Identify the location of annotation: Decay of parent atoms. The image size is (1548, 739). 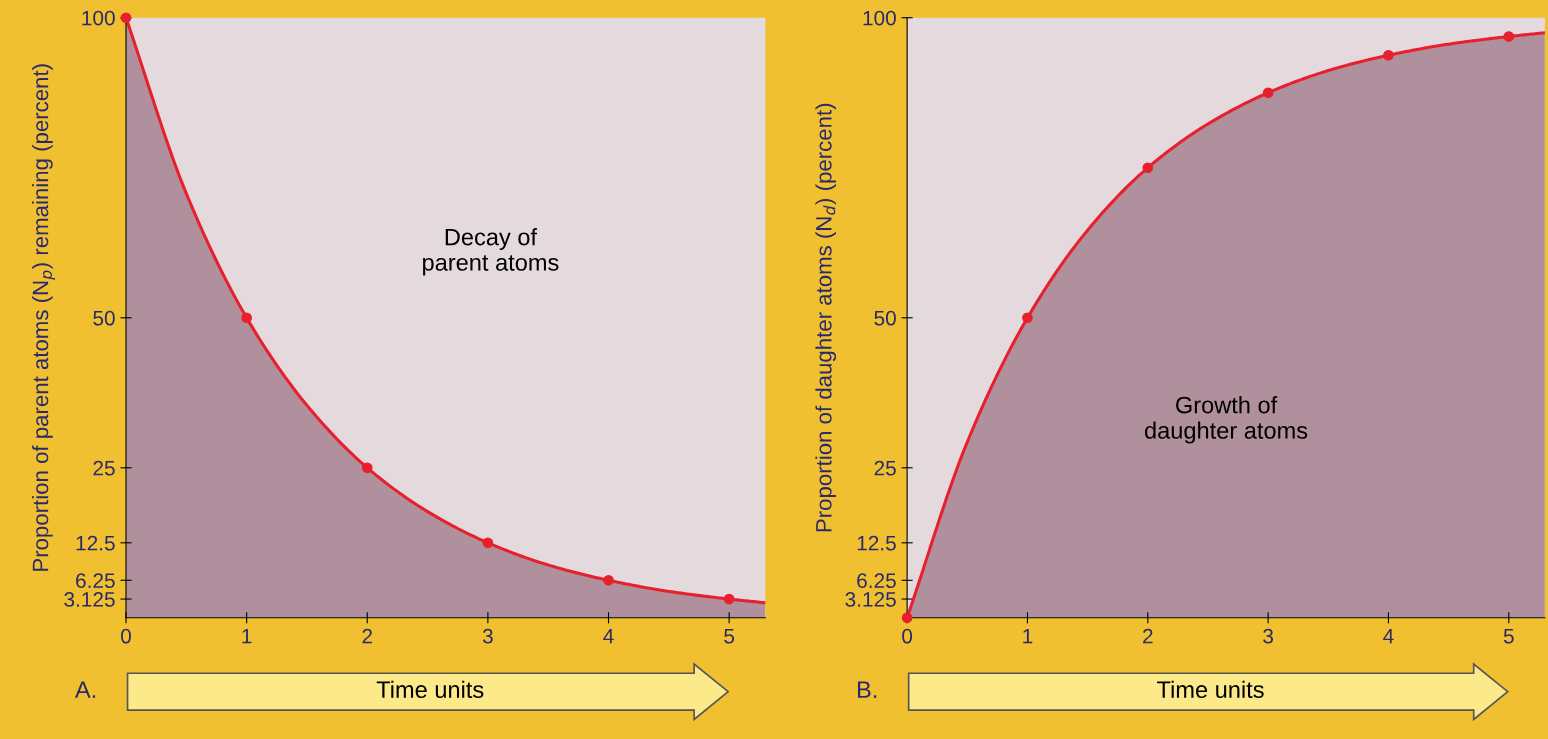
(491, 252).